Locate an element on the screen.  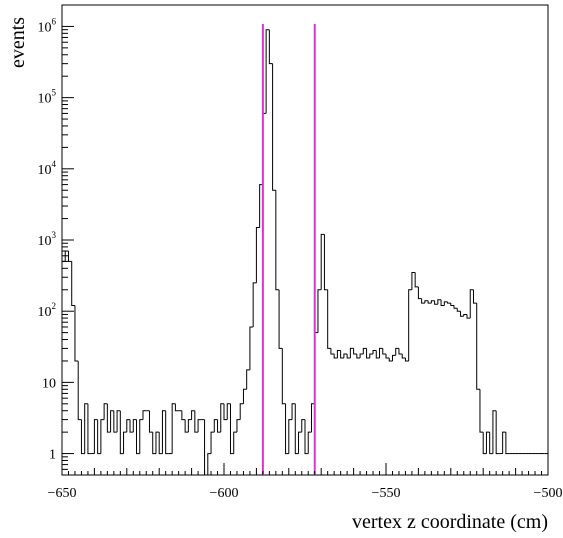
x-tick-label: −650 is located at coordinates (62, 493).